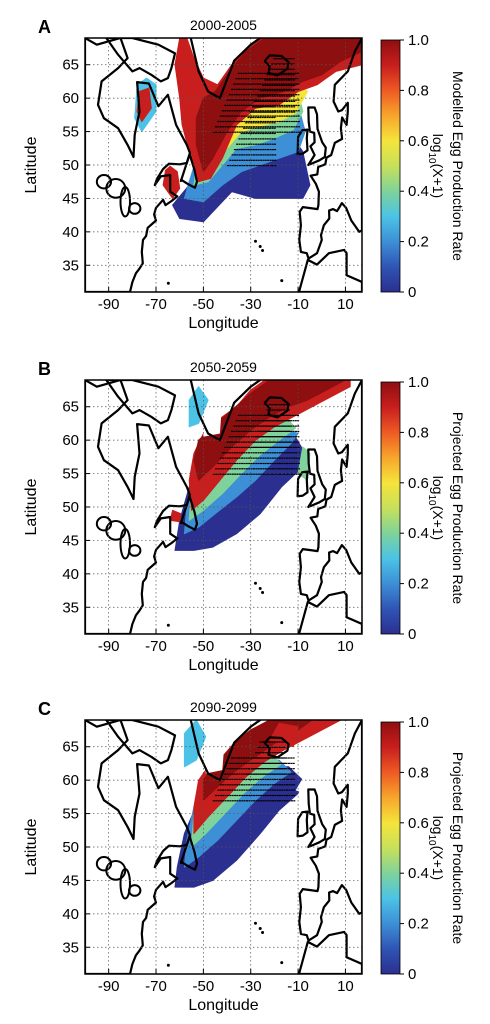 This screenshot has height=1024, width=490. I want to click on colorbar-tick-label: 1.0, so click(418, 40).